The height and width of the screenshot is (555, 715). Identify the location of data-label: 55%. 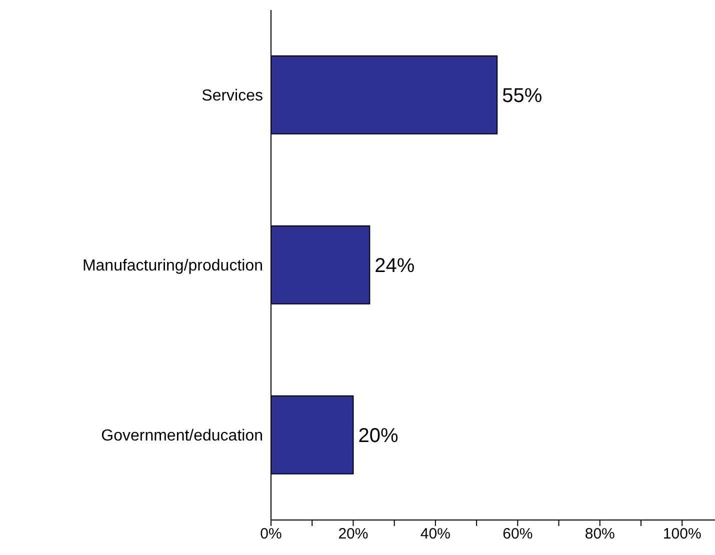
(522, 96).